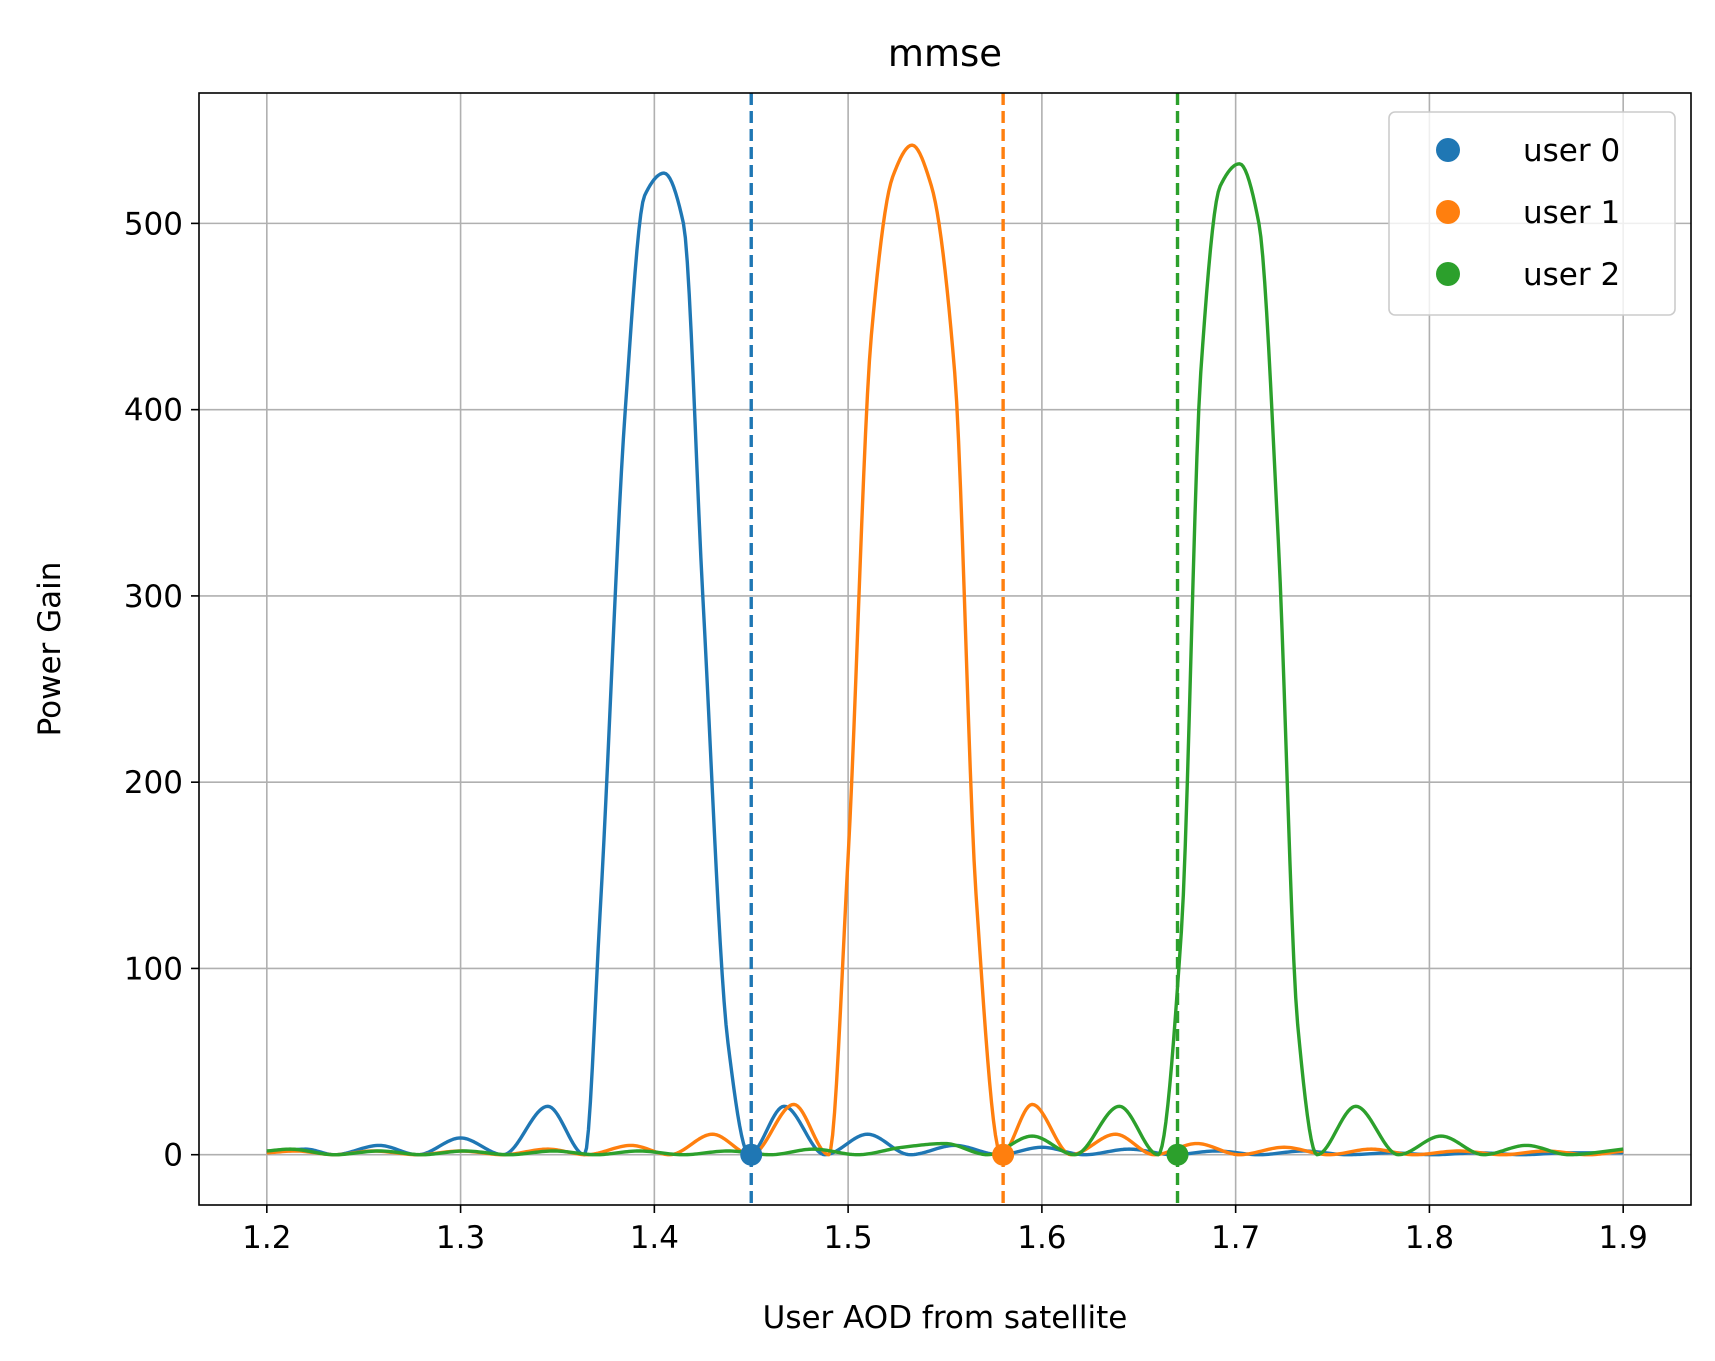  I want to click on x-tick-label: 1.5, so click(847, 1238).